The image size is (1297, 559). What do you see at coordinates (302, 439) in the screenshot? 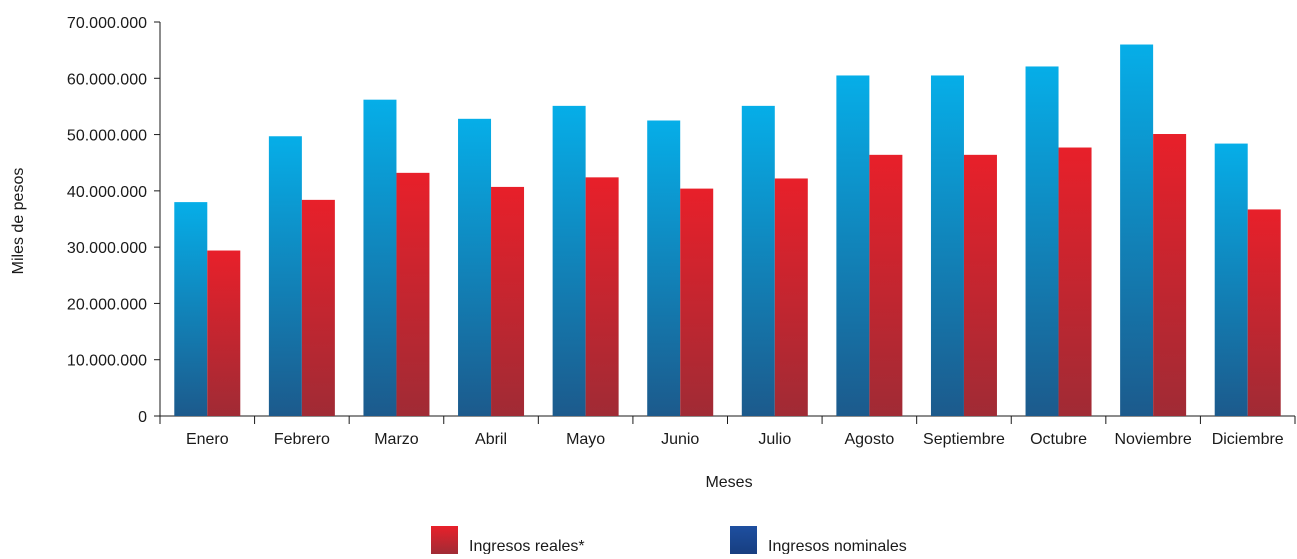
I see `x-tick-label: Febrero` at bounding box center [302, 439].